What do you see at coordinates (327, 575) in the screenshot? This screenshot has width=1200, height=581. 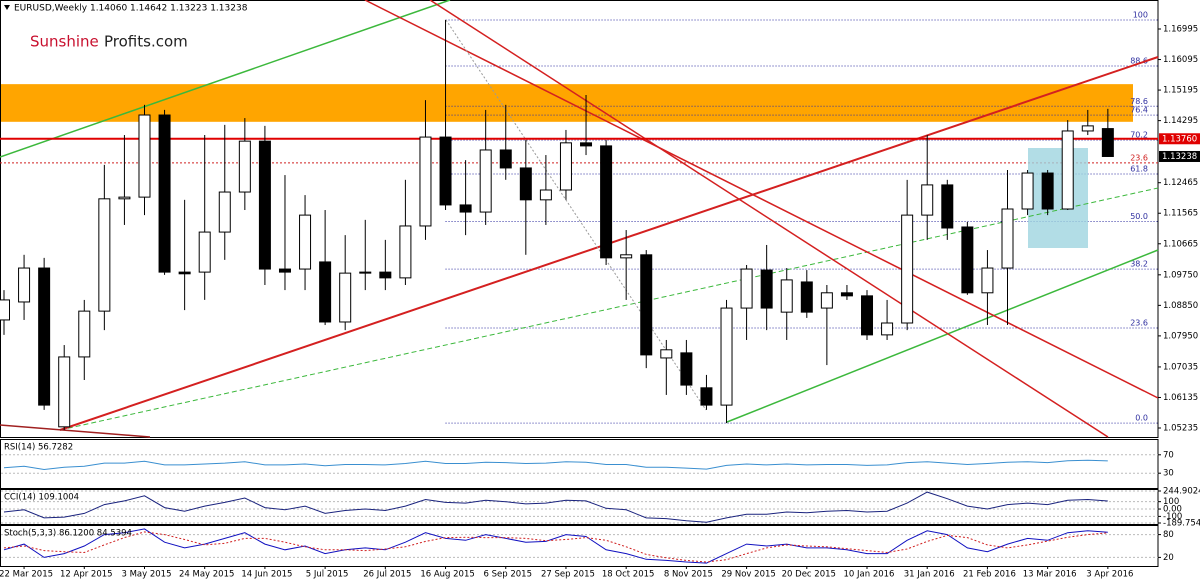 I see `x-tick-label: 5 Jul 2015` at bounding box center [327, 575].